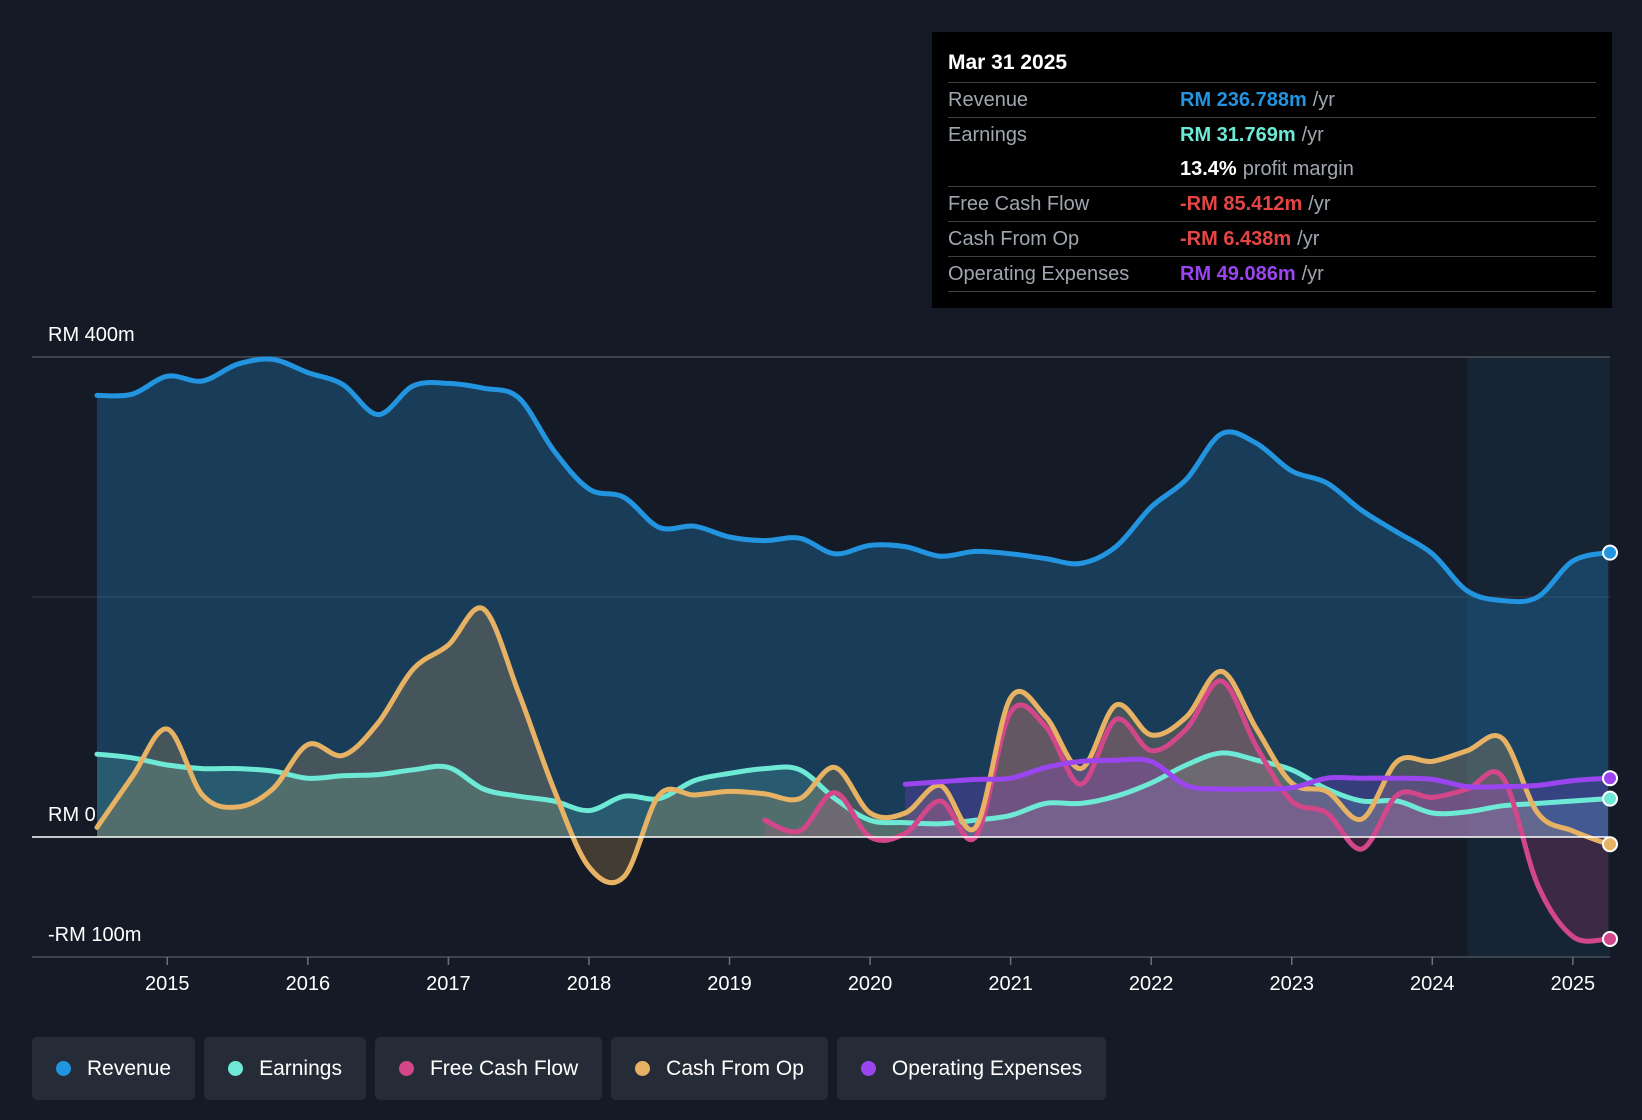 The width and height of the screenshot is (1642, 1120). I want to click on legend-item-revenue: Revenue, so click(114, 1068).